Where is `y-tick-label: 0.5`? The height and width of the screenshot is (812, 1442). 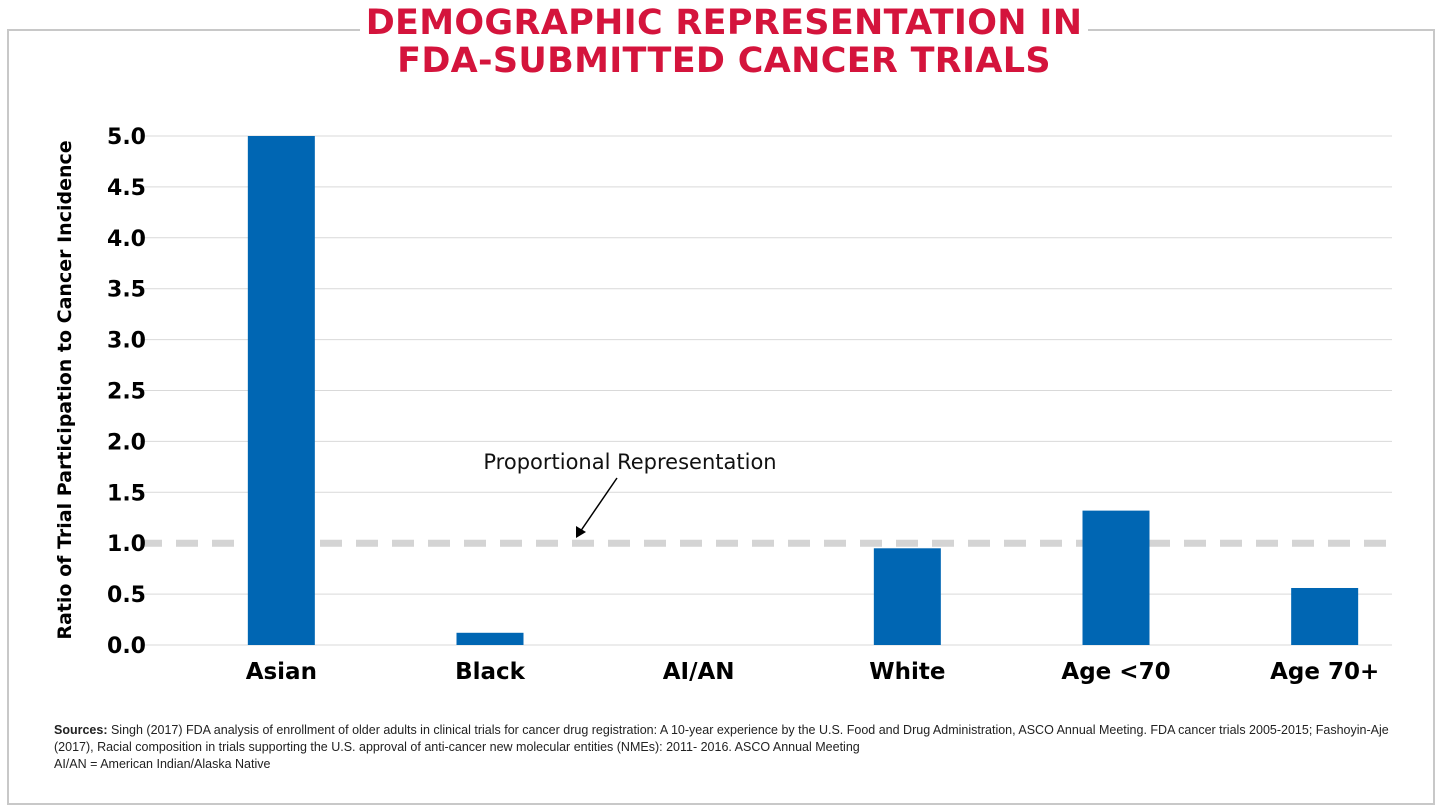 y-tick-label: 0.5 is located at coordinates (126, 595).